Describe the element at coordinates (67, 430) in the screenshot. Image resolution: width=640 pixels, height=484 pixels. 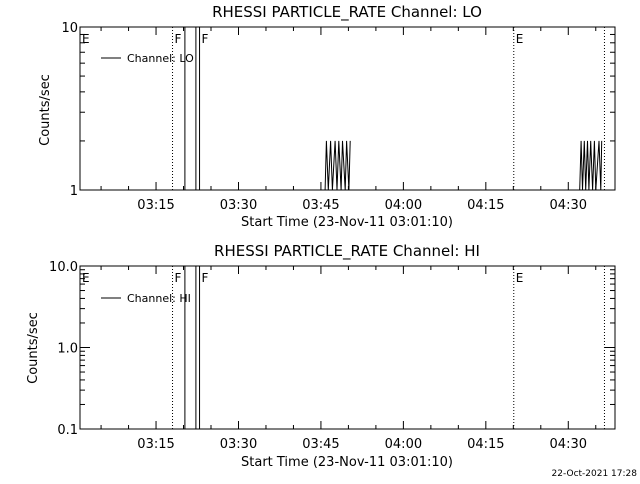
I see `y-tick-label: 0.1` at that location.